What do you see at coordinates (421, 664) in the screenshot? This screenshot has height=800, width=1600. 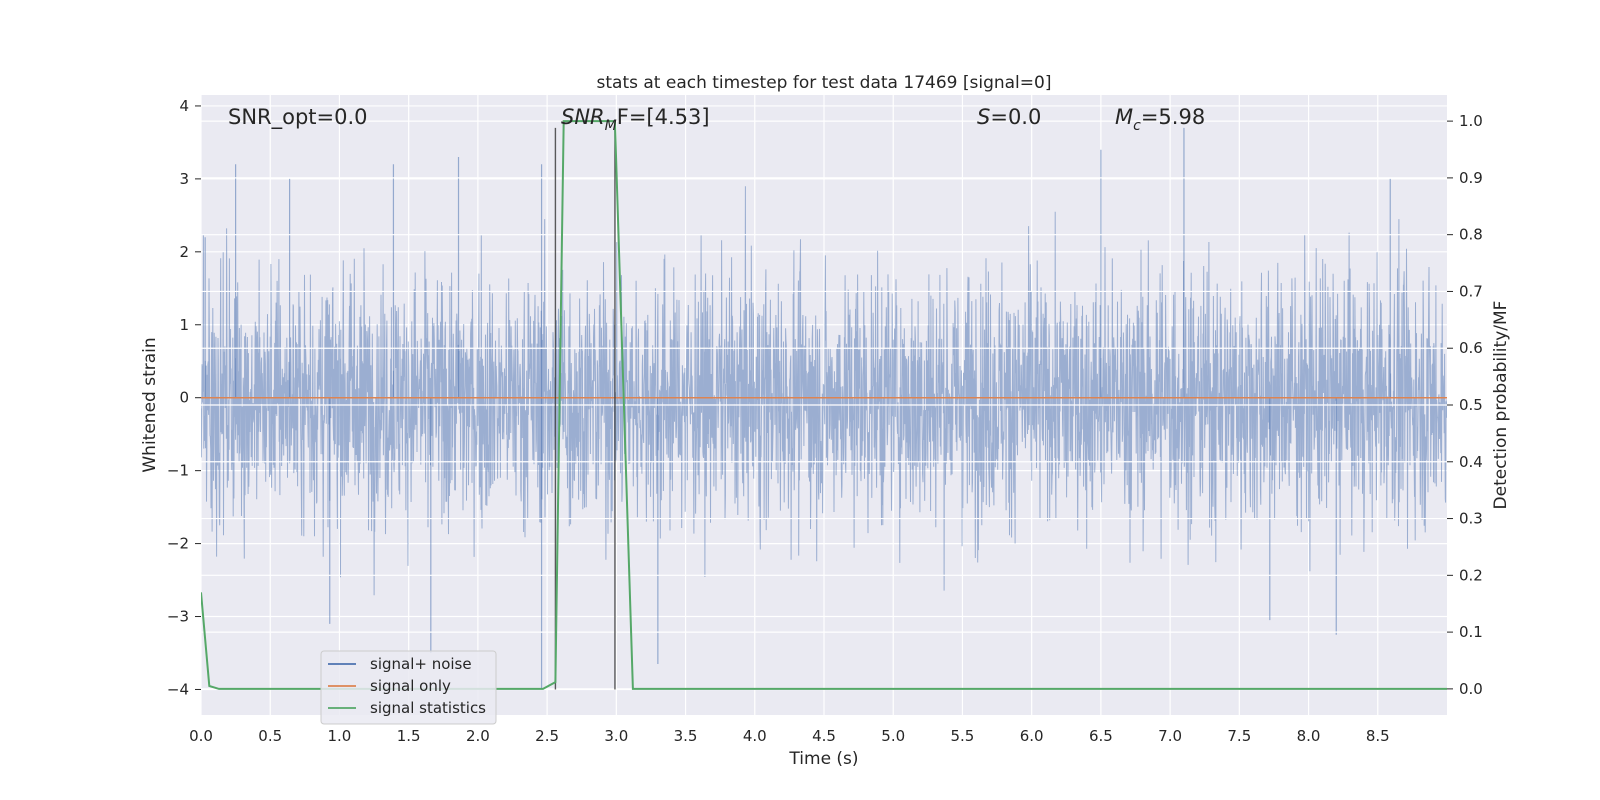 I see `legend-label-signal-noise: signal+ noise` at bounding box center [421, 664].